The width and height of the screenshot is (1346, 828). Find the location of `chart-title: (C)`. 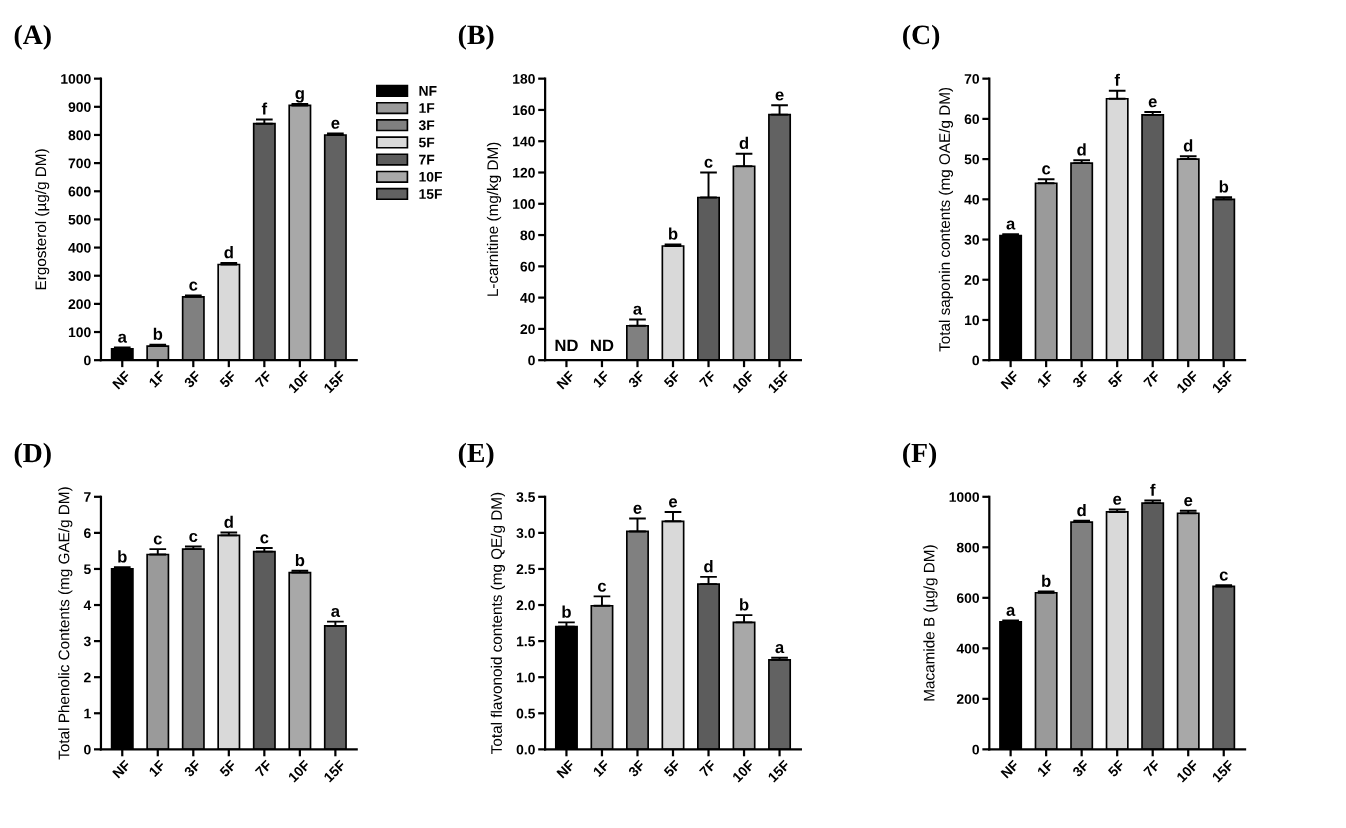

chart-title: (C) is located at coordinates (921, 37).